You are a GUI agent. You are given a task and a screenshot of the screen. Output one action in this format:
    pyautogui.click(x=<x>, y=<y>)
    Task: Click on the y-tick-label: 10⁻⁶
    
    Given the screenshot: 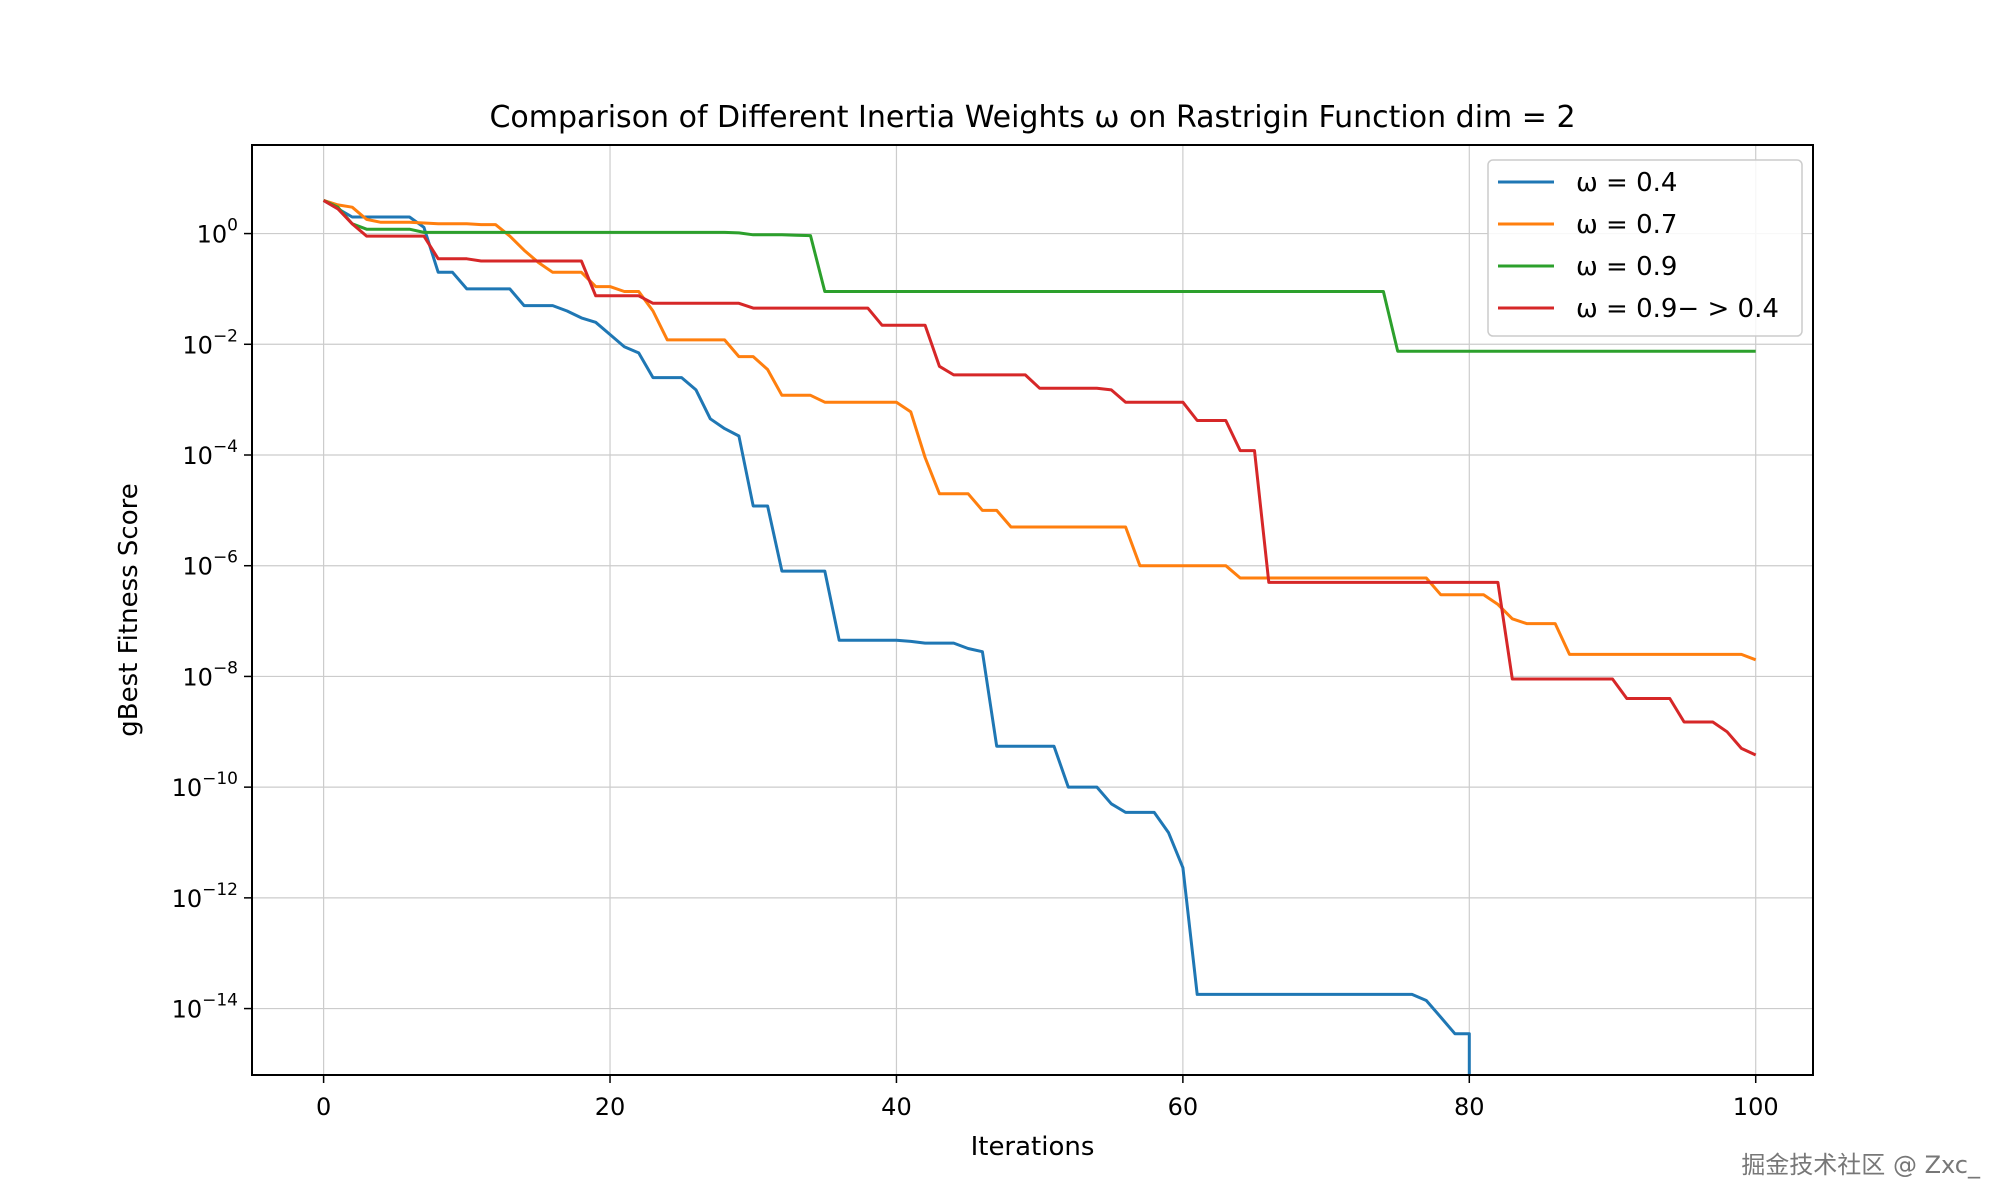 What is the action you would take?
    pyautogui.click(x=210, y=564)
    